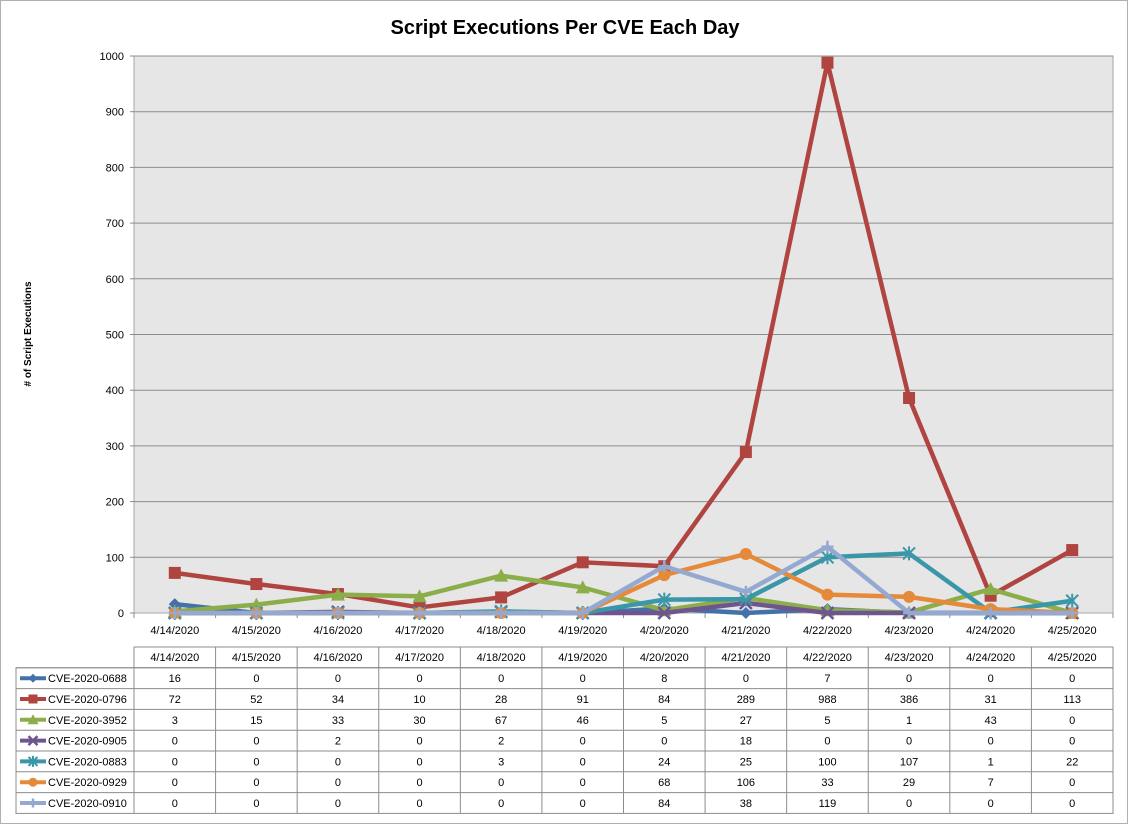  What do you see at coordinates (174, 631) in the screenshot?
I see `x-tick-label: 4/14/2020` at bounding box center [174, 631].